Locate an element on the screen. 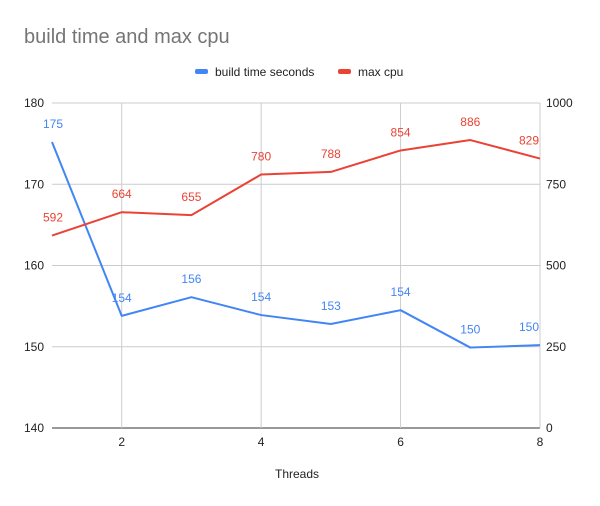  x-axis-label: Threads is located at coordinates (297, 474).